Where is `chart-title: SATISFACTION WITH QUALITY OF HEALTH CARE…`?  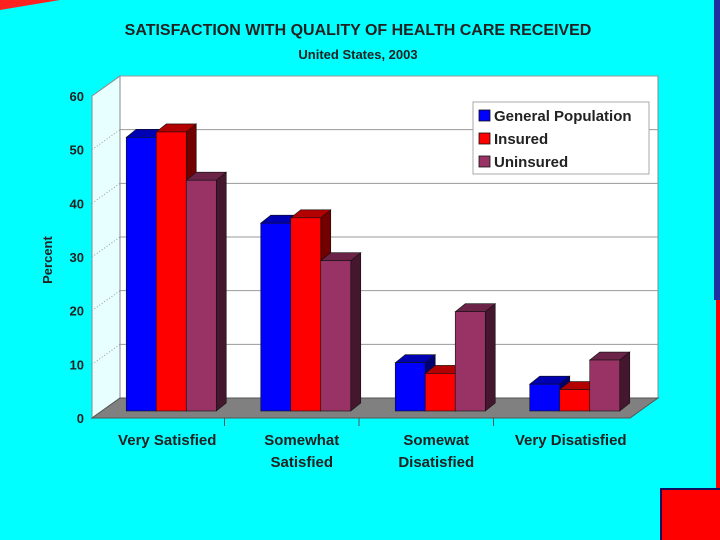 chart-title: SATISFACTION WITH QUALITY OF HEALTH CARE… is located at coordinates (358, 30).